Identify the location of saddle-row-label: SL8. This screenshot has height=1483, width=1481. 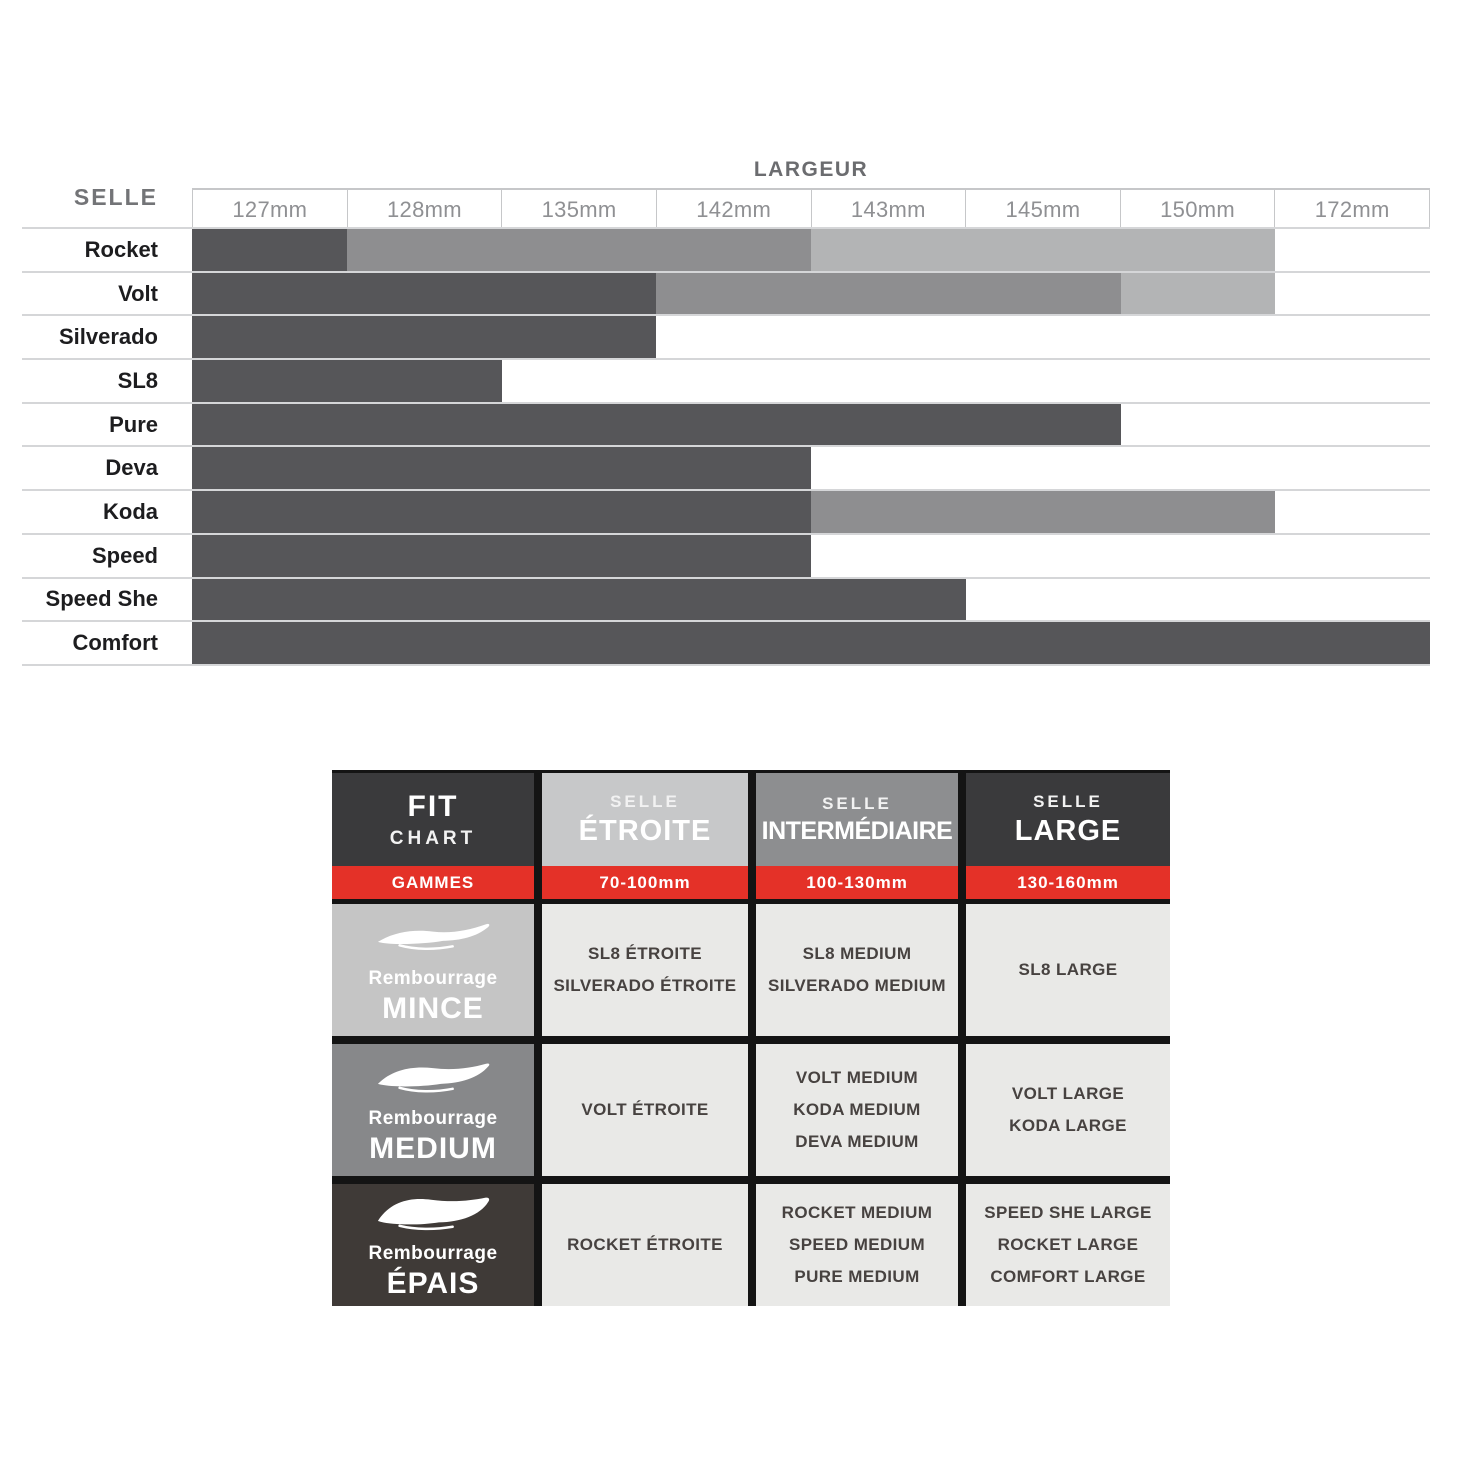
(137, 380).